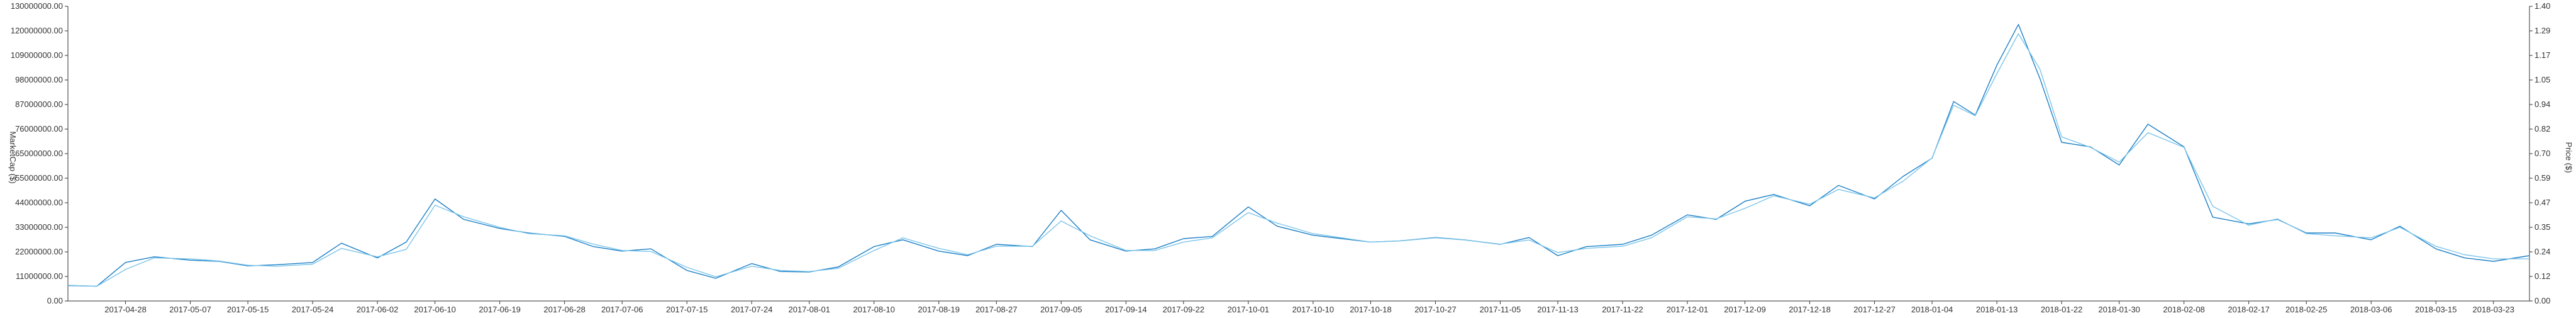  I want to click on x-tick-label: 2018-01-30, so click(2119, 309).